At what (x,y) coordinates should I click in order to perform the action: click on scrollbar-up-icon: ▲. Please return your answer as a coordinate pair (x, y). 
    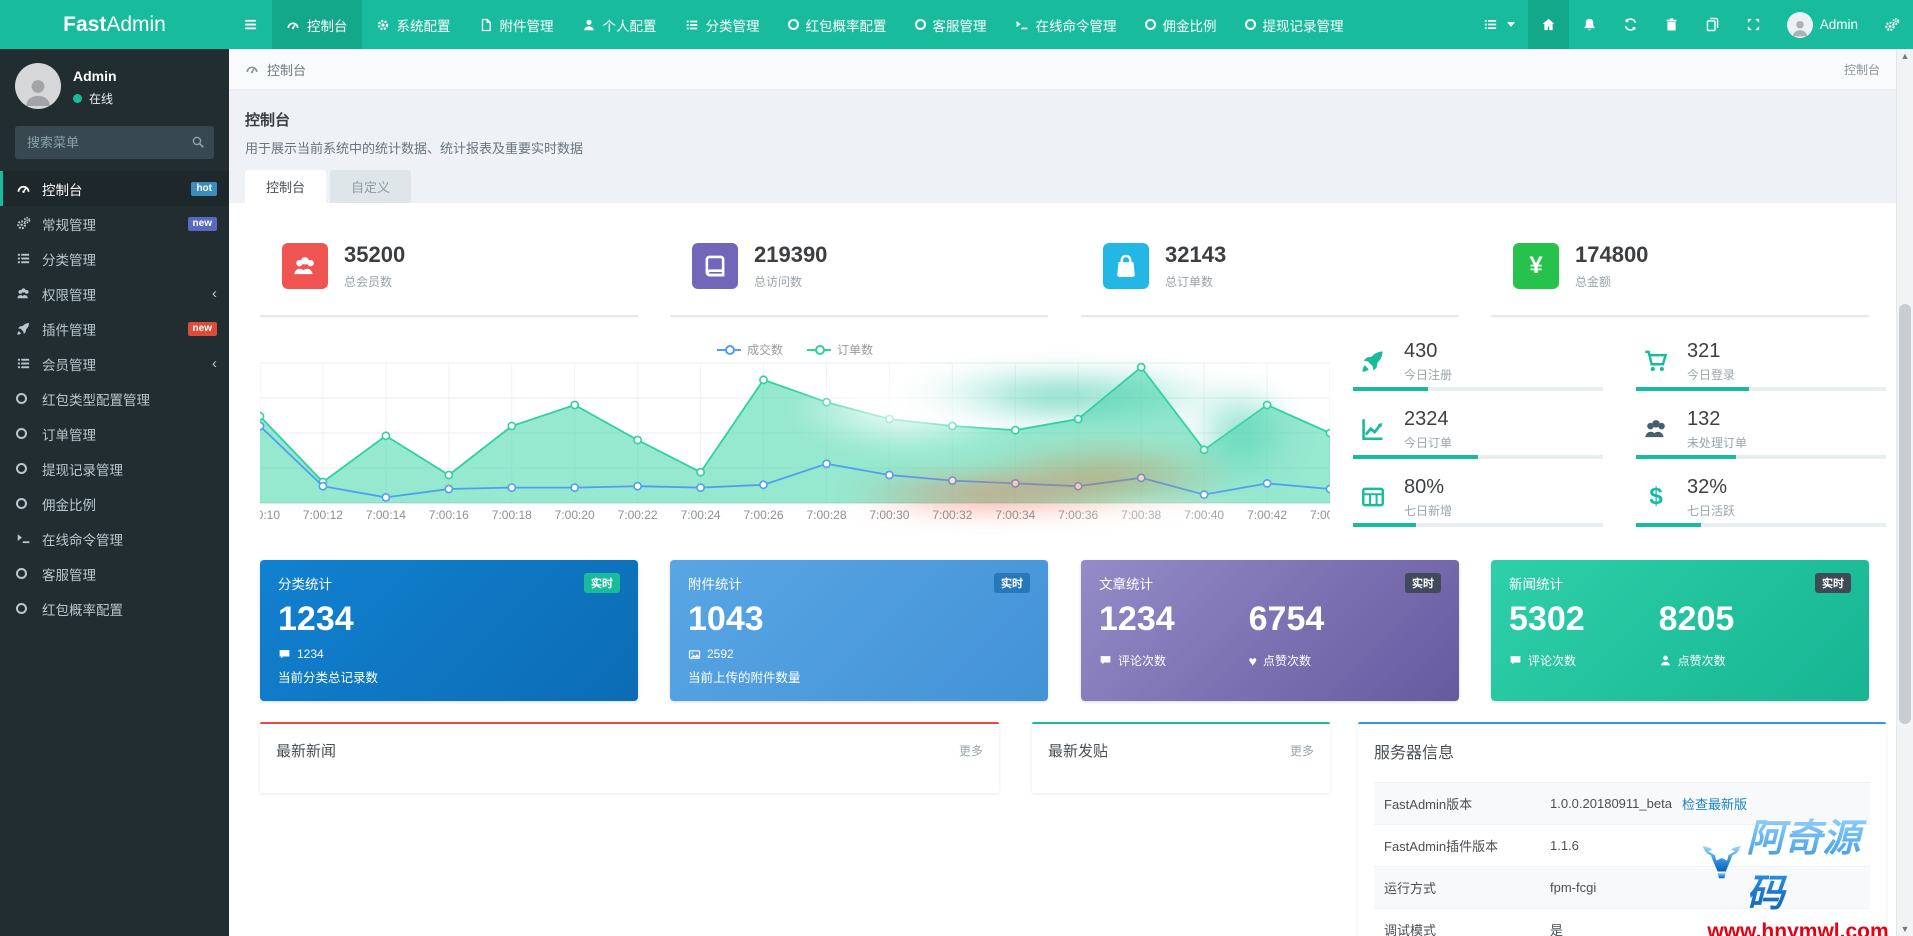
    Looking at the image, I should click on (1905, 56).